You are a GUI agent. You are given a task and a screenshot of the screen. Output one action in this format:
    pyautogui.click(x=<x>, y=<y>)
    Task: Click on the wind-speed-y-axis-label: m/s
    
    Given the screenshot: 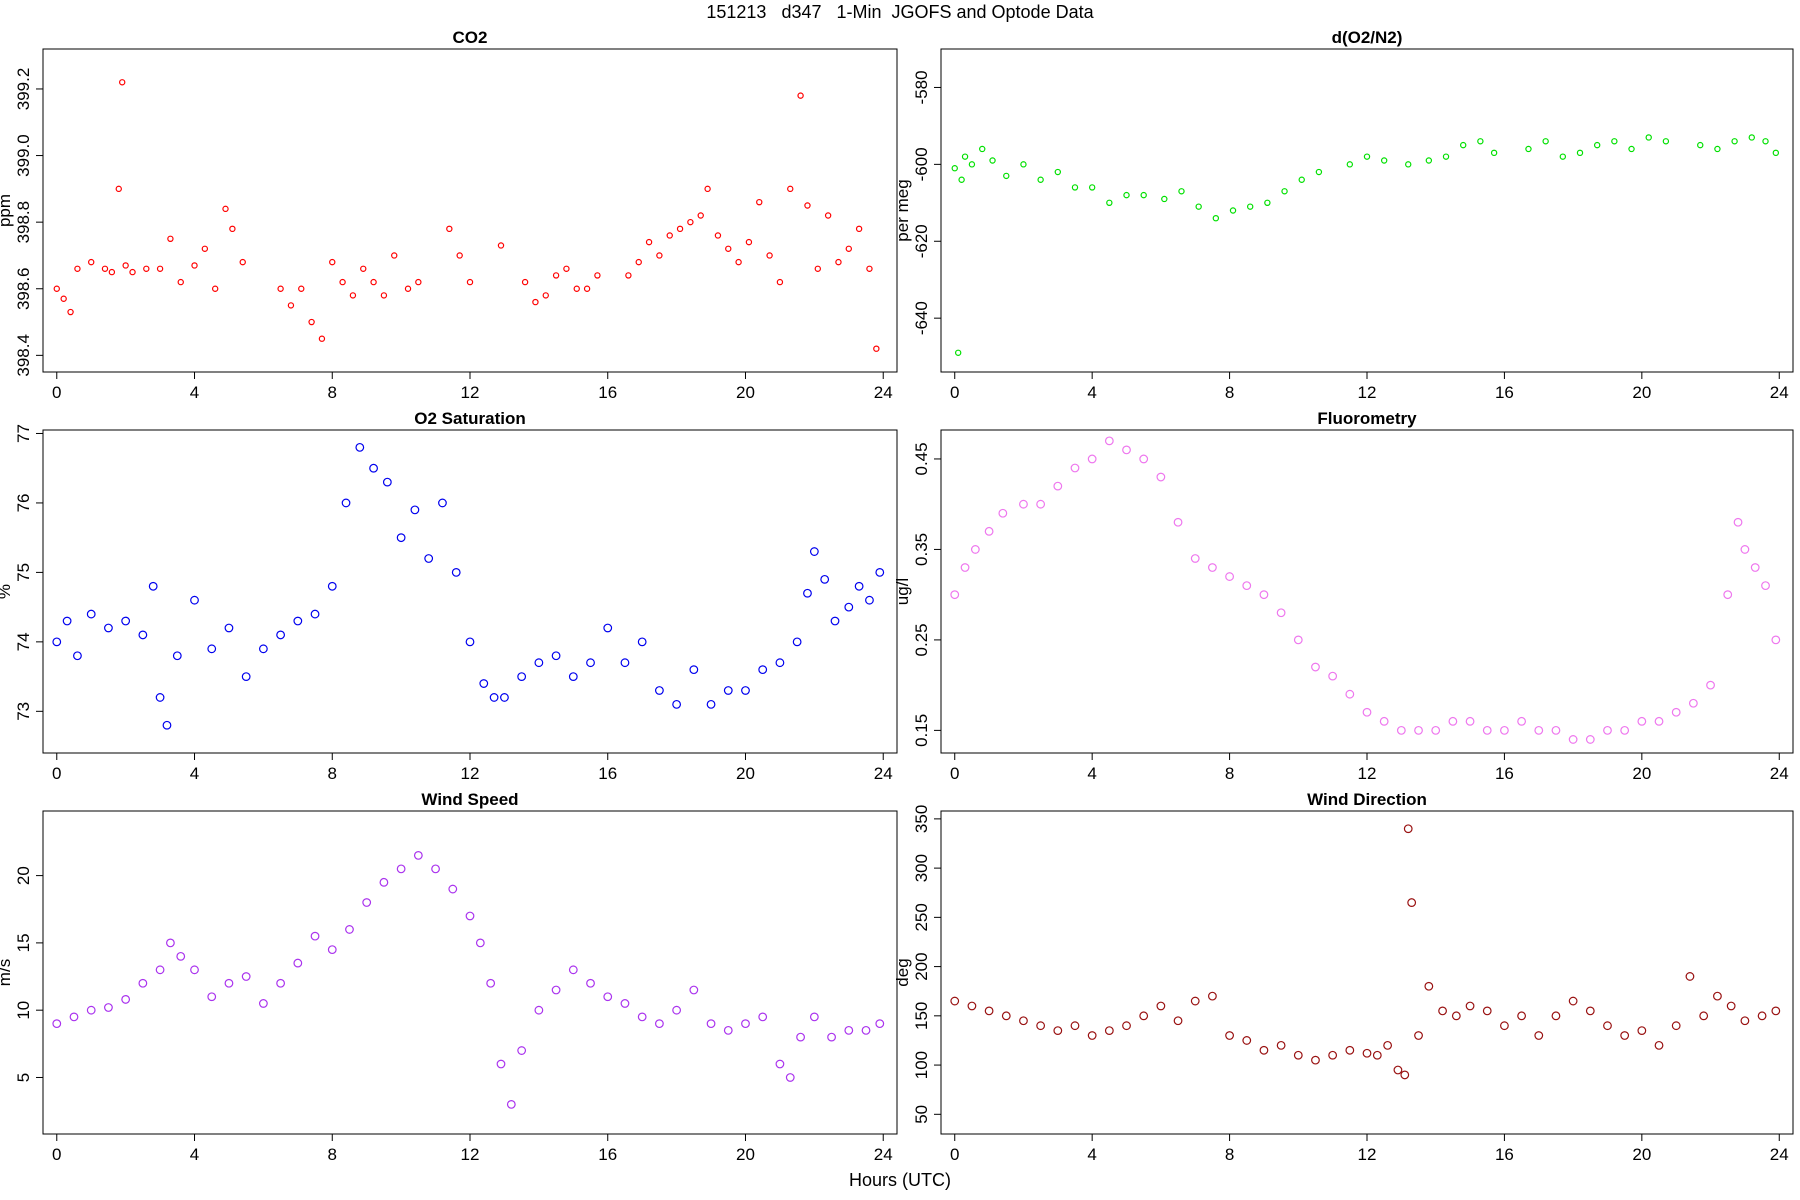 What is the action you would take?
    pyautogui.click(x=7, y=972)
    